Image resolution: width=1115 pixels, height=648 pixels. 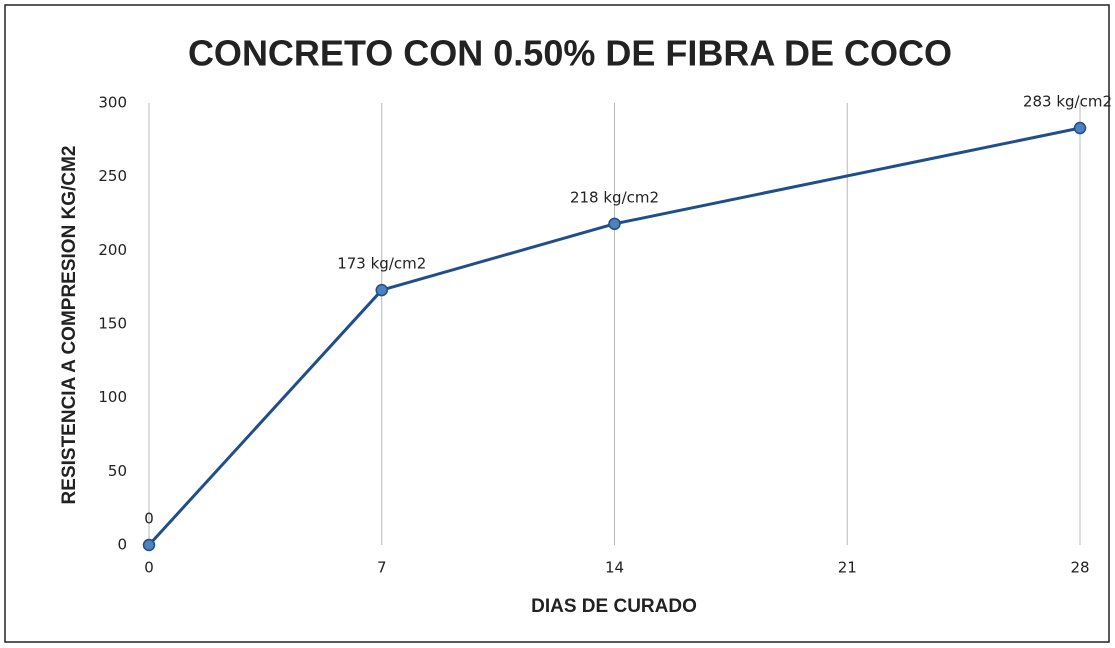 I want to click on y-tick-label: 250, so click(x=112, y=176).